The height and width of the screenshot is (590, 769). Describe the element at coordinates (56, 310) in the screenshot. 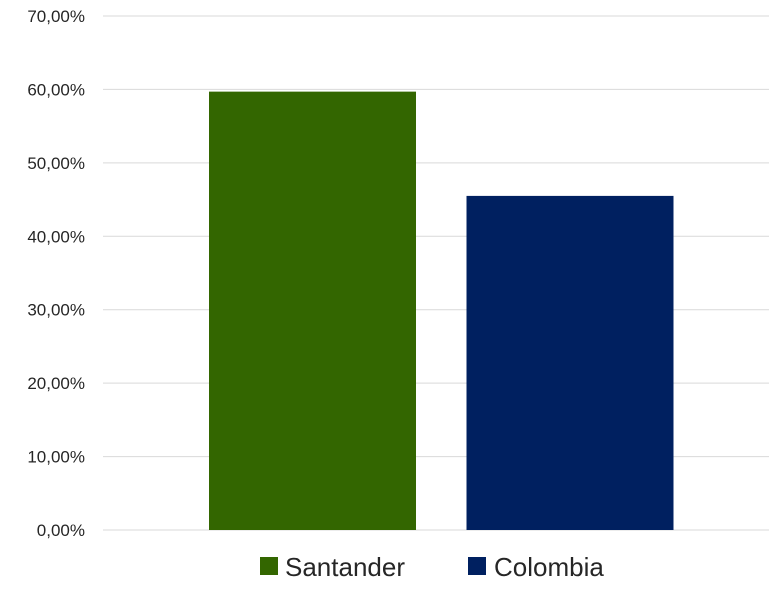

I see `y-tick-label: 30,00%` at that location.